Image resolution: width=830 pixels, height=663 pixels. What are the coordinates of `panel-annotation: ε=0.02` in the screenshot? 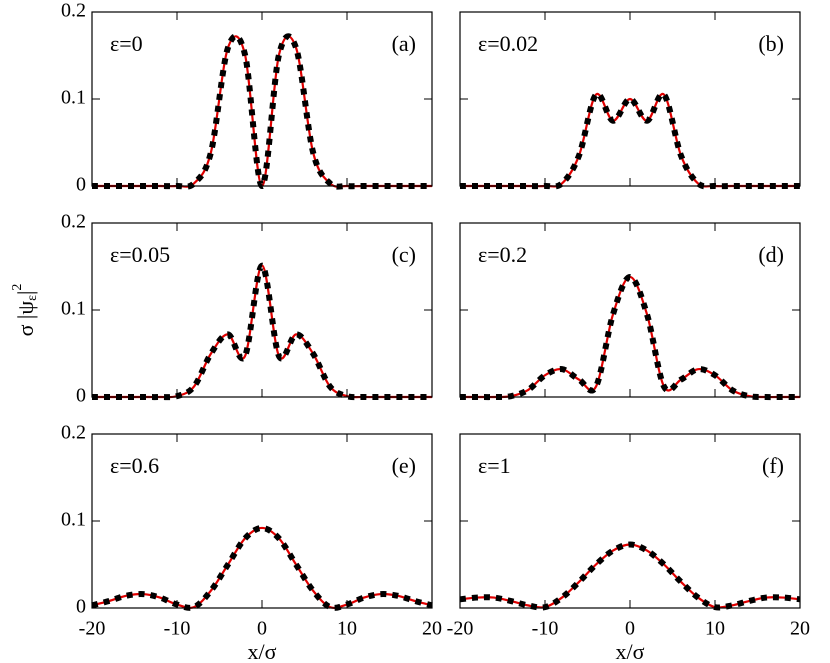 It's located at (508, 43).